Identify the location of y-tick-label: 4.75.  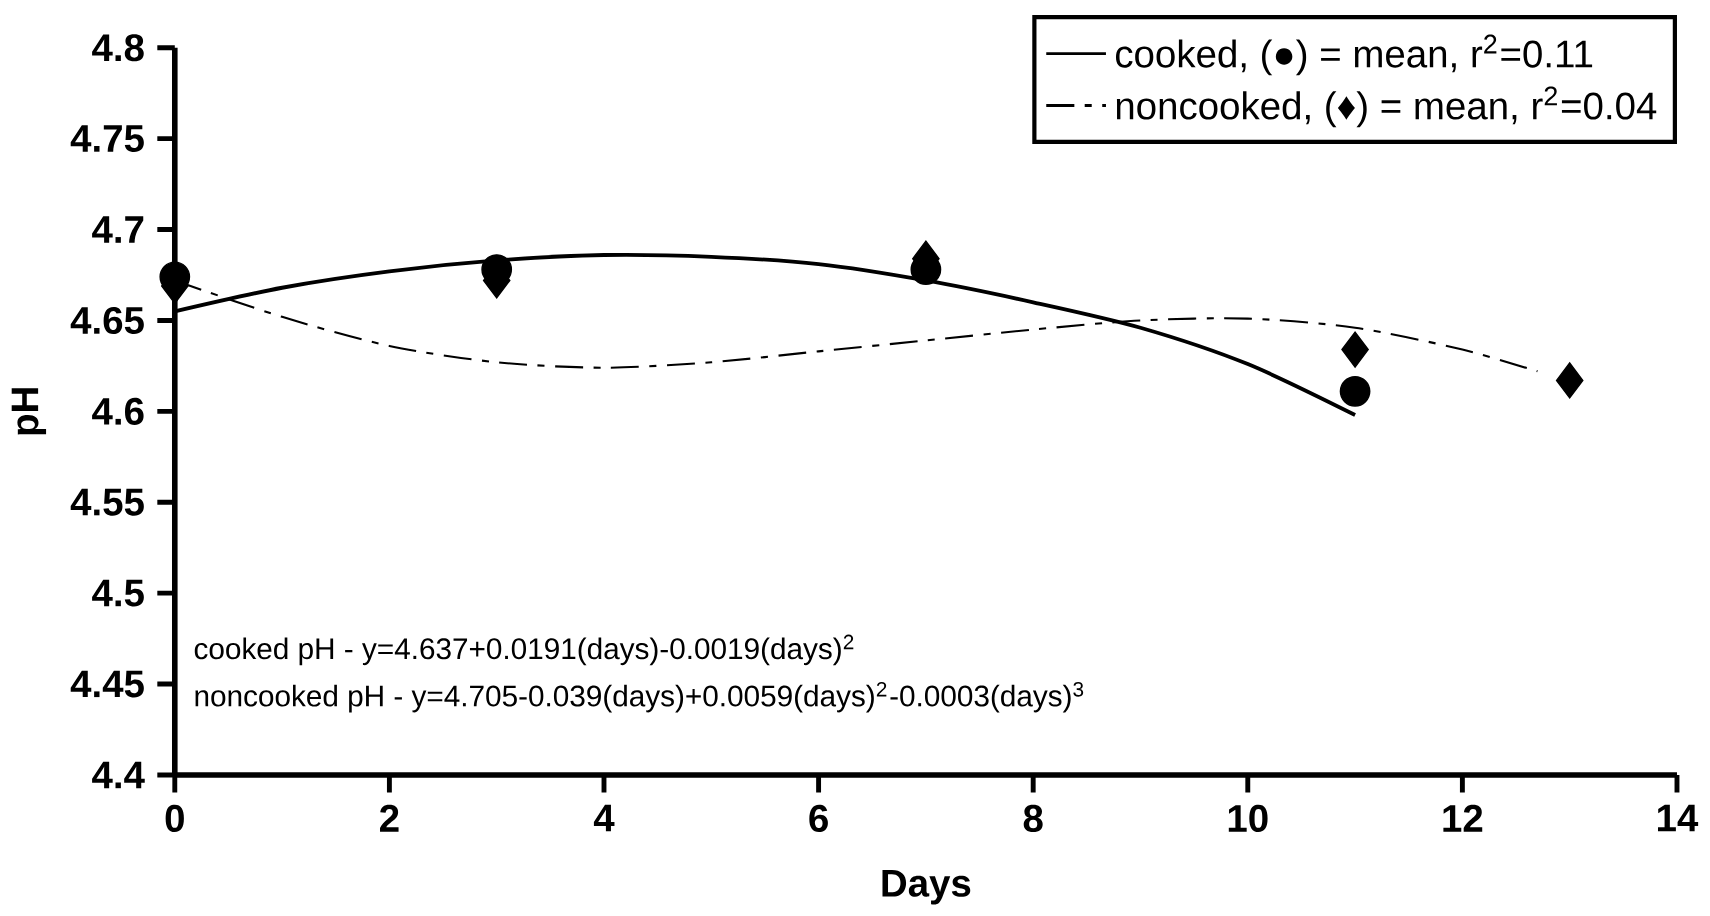
(107, 139).